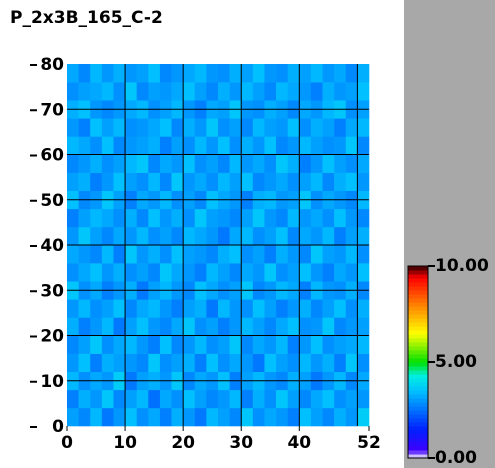 The height and width of the screenshot is (468, 495). What do you see at coordinates (462, 266) in the screenshot?
I see `colorbar-tick-label: 10.00` at bounding box center [462, 266].